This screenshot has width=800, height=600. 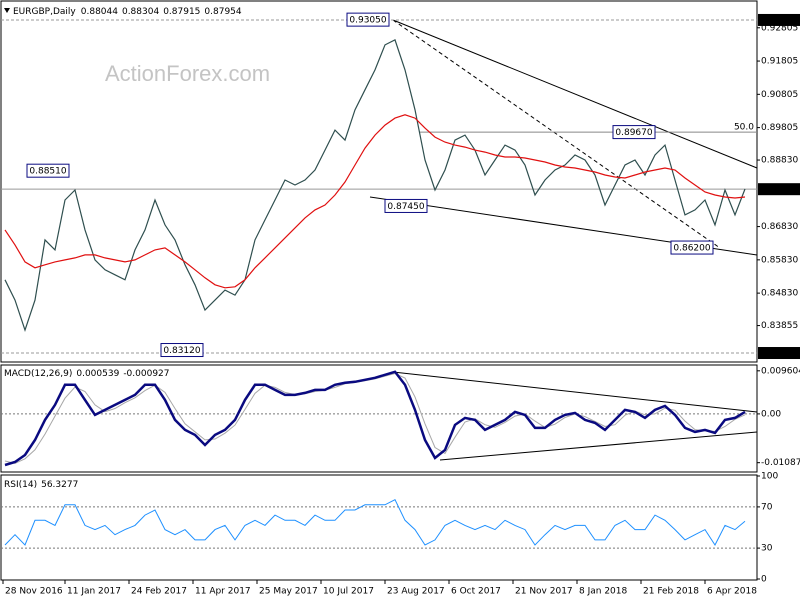 I want to click on title: MACD(12,26,9), so click(x=38, y=374).